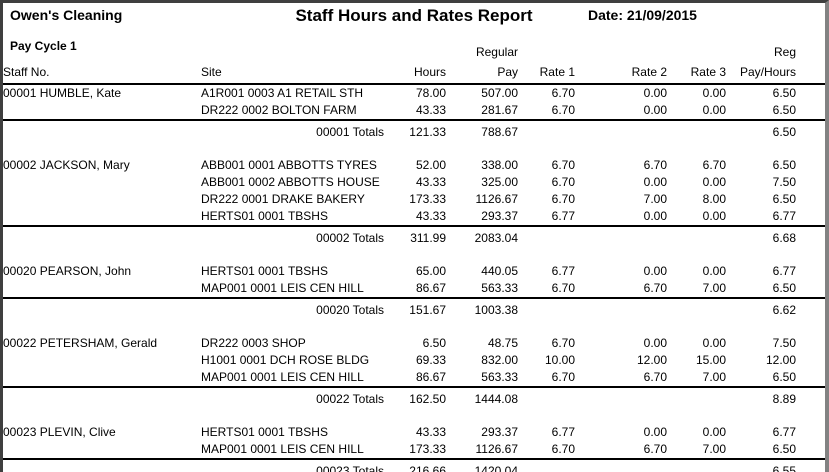 This screenshot has height=472, width=829. What do you see at coordinates (482, 309) in the screenshot?
I see `totals-regular-pay-cell: 1003.38` at bounding box center [482, 309].